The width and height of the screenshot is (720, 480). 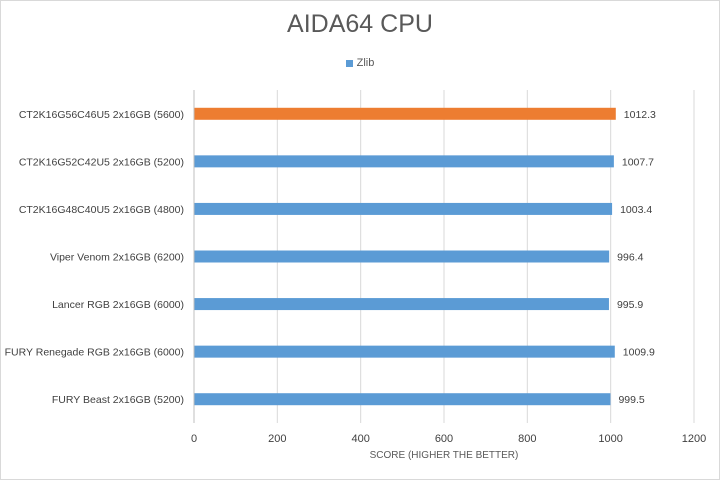 What do you see at coordinates (101, 115) in the screenshot?
I see `y-category-label: CT2K16G56C46U5 2x16GB (5600)` at bounding box center [101, 115].